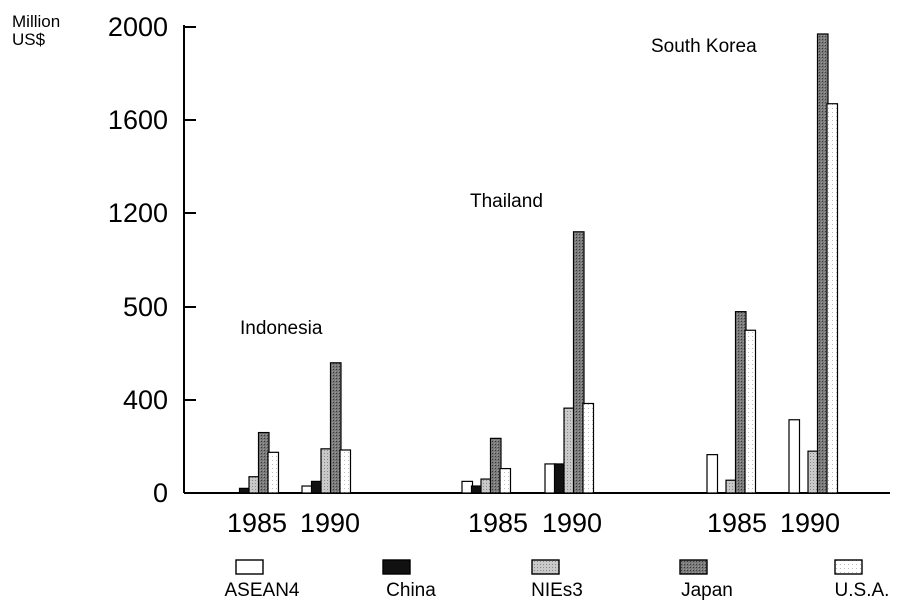  Describe the element at coordinates (145, 307) in the screenshot. I see `y-tick-label: 500` at that location.